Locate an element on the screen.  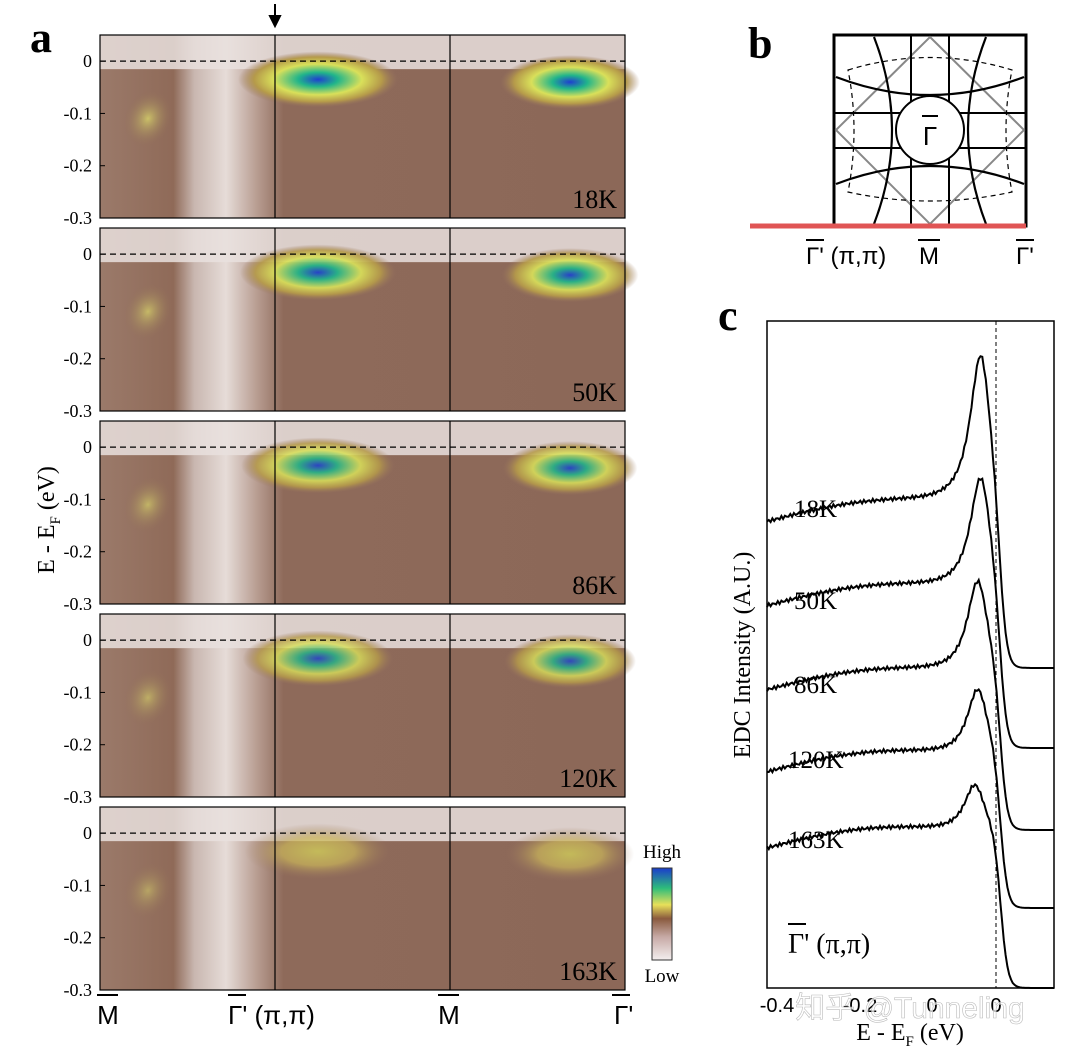
edc-curve-86k is located at coordinates (910, 704).